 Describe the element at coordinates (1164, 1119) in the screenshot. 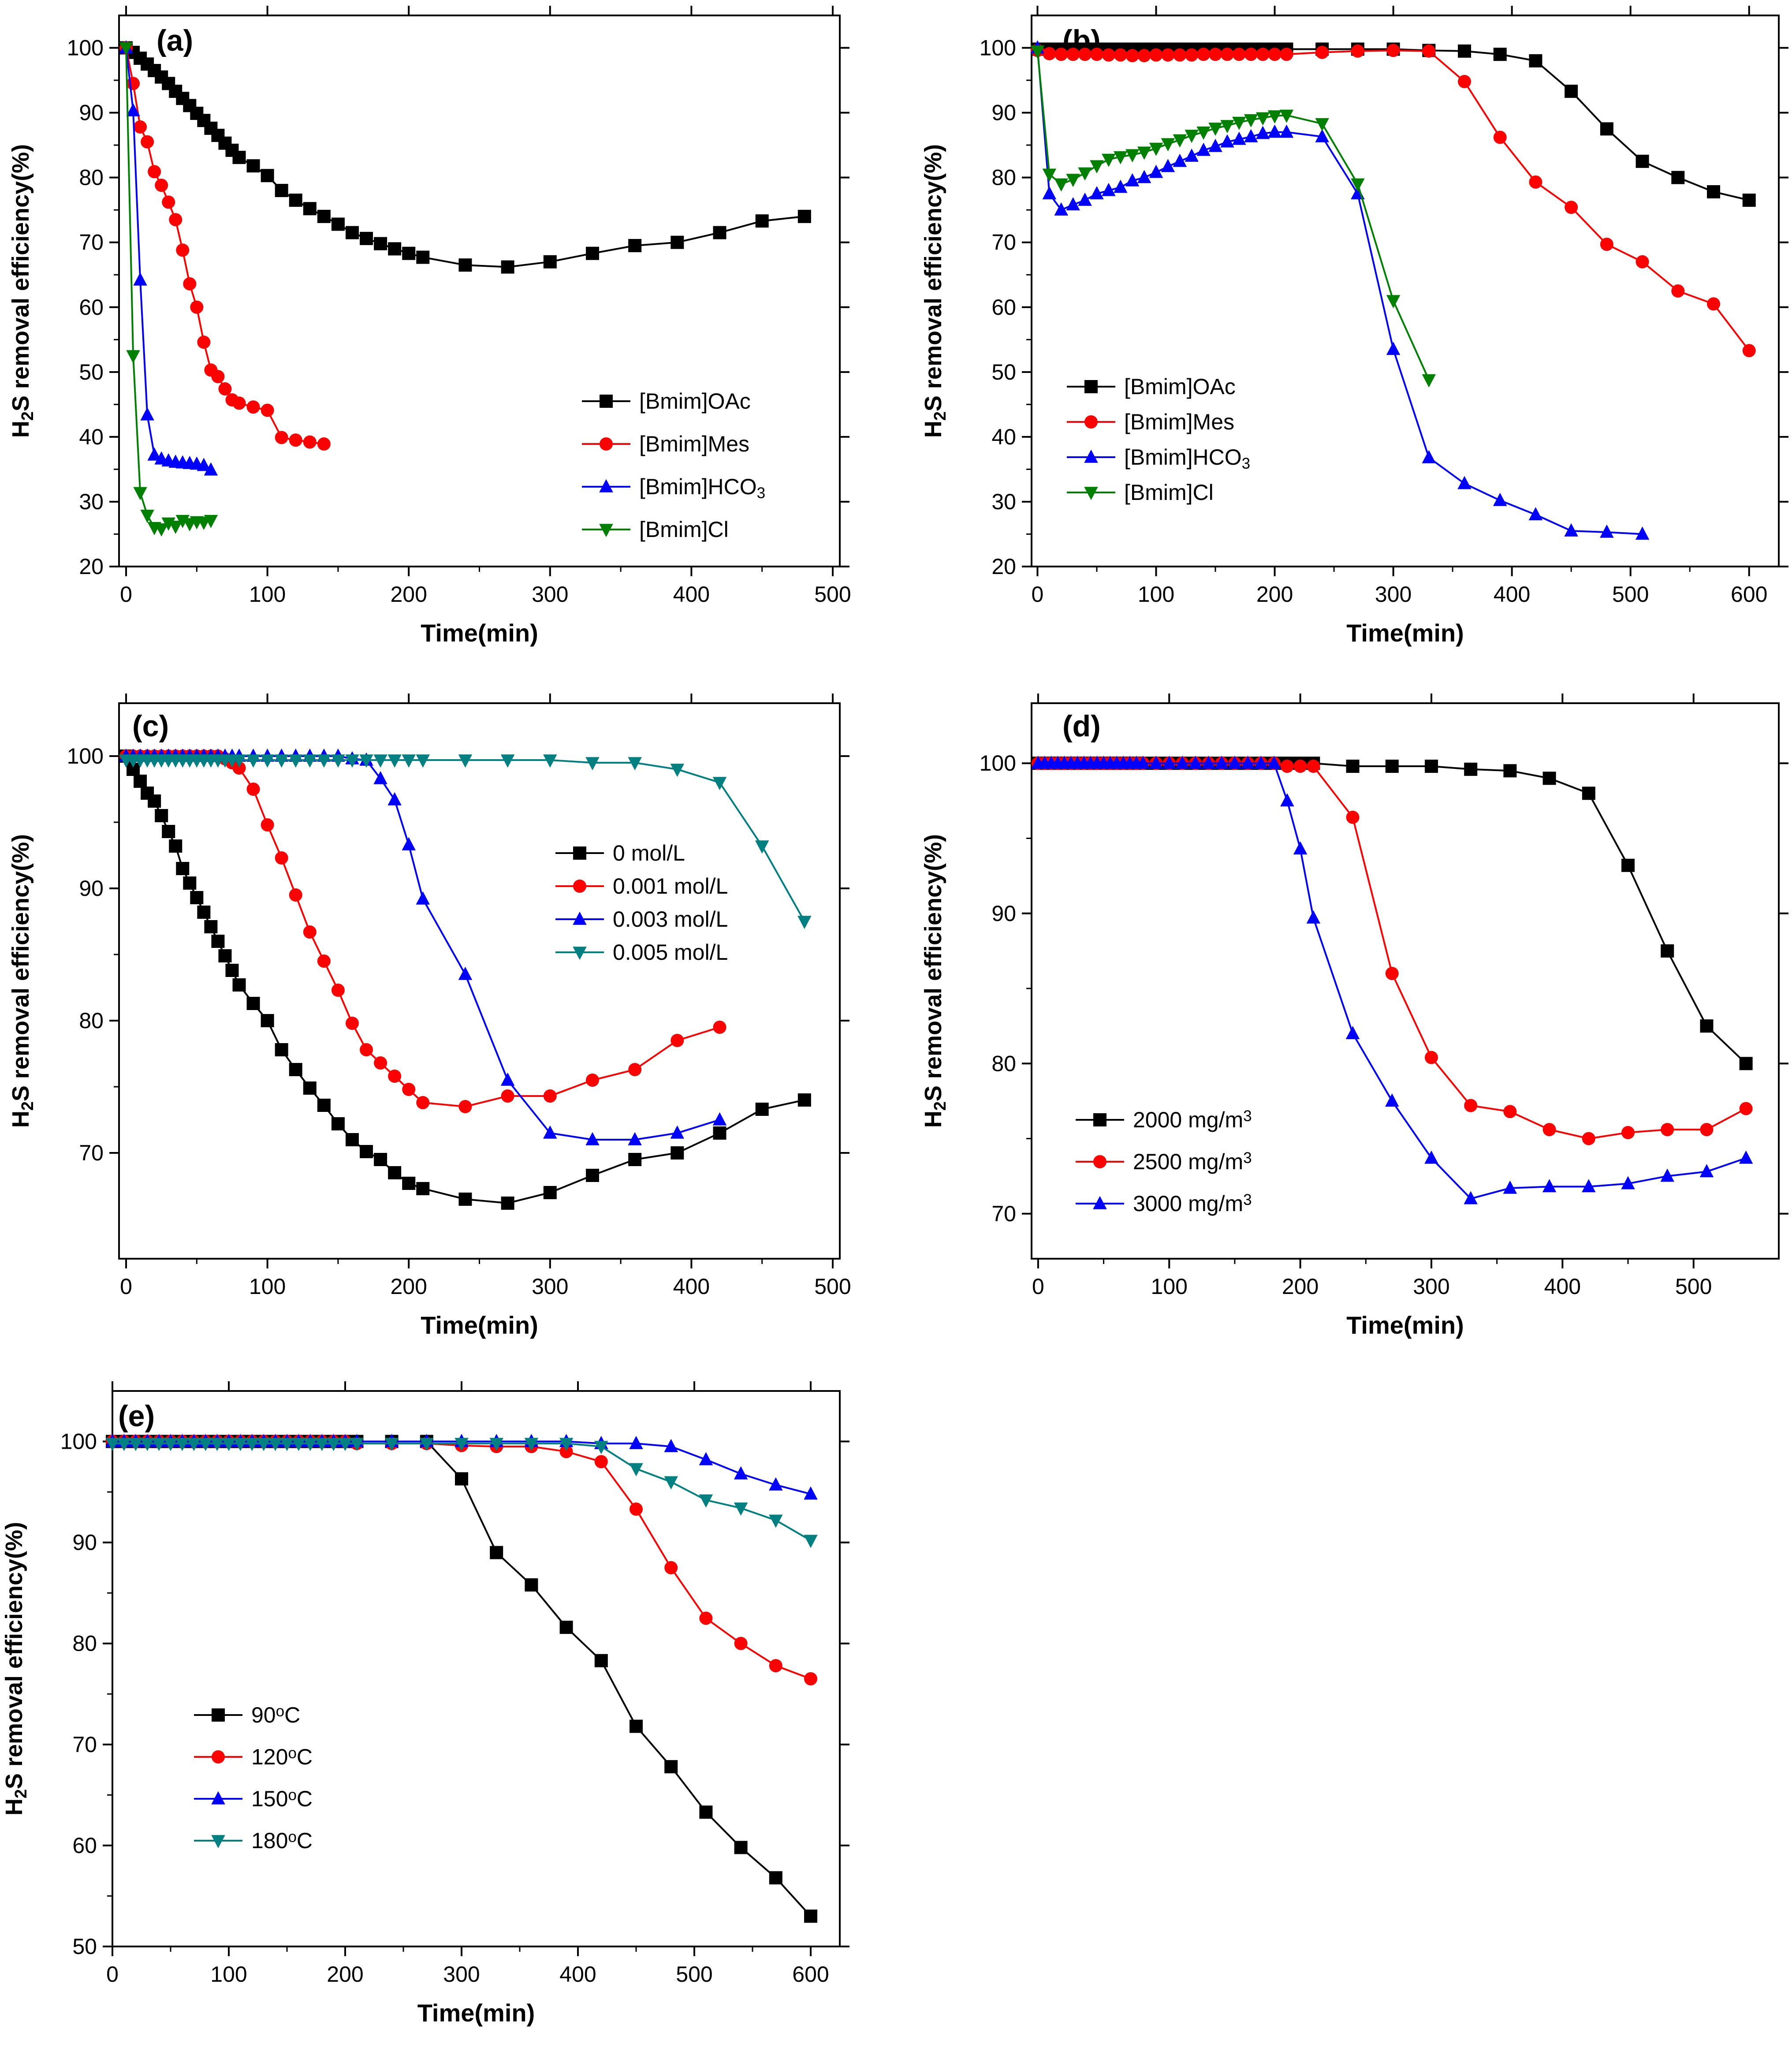

I see `legend-item: 2000 mg/m3` at that location.